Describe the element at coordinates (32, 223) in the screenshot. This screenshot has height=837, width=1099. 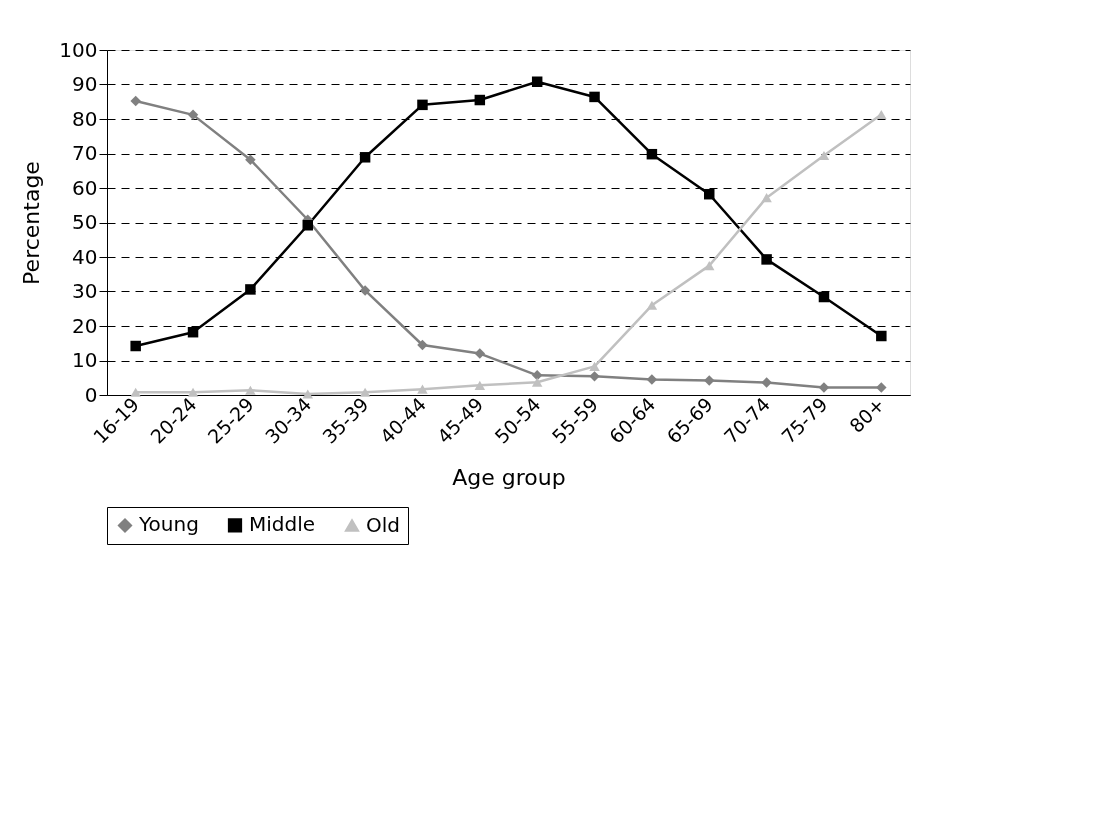
I see `y-axis-title: Percentage` at that location.